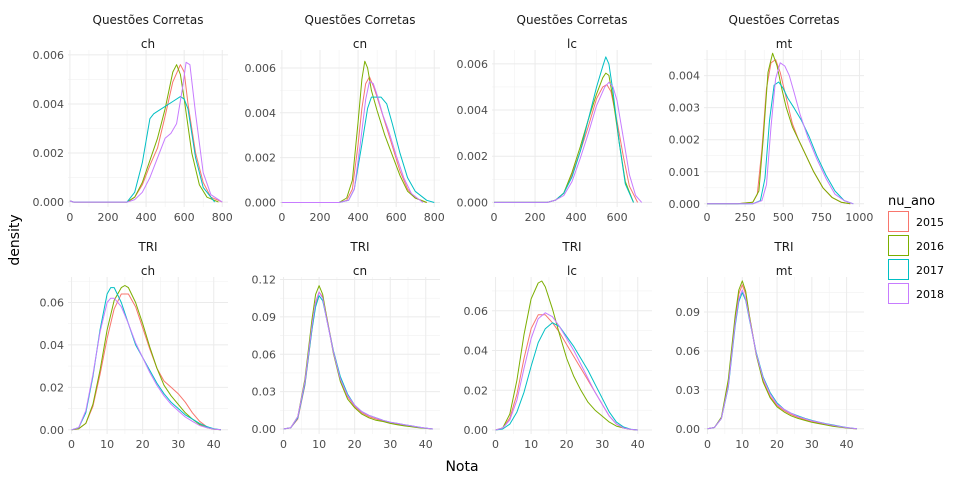 This screenshot has height=480, width=960. Describe the element at coordinates (930, 222) in the screenshot. I see `legend-label: 2015` at that location.